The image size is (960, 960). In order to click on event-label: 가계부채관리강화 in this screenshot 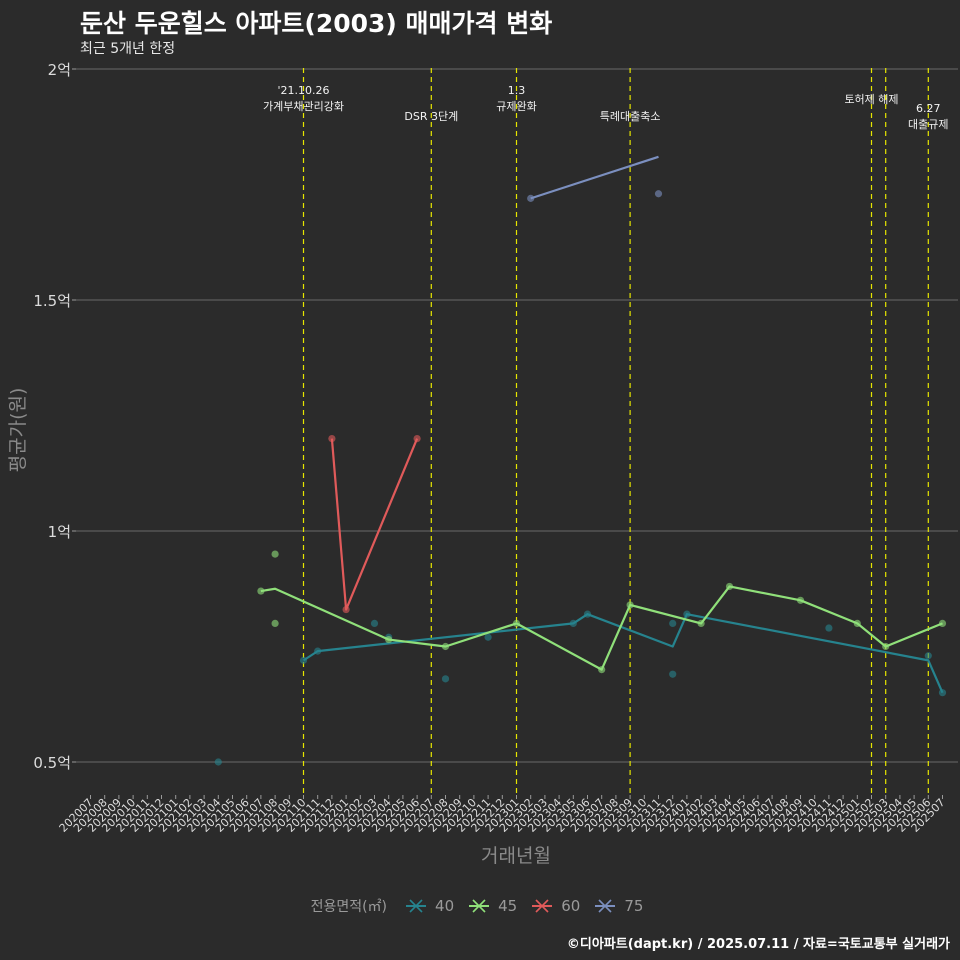, I will do `click(303, 106)`.